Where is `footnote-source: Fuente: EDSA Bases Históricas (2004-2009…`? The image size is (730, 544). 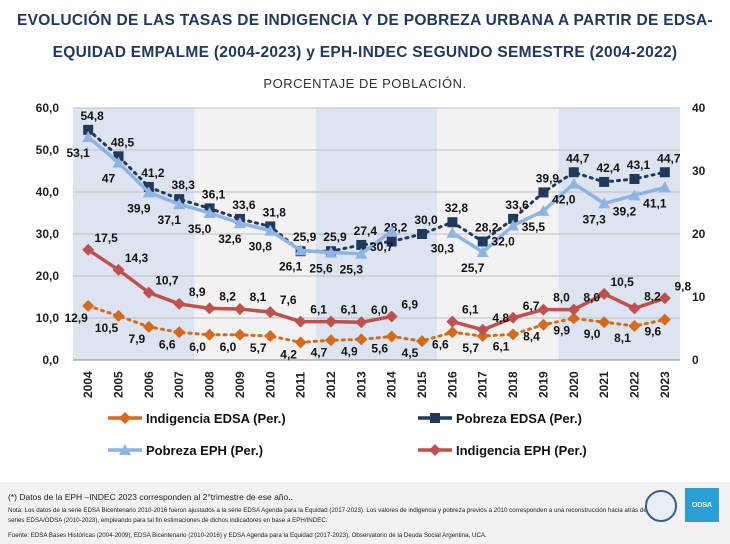
footnote-source: Fuente: EDSA Bases Históricas (2004-2009… is located at coordinates (247, 535).